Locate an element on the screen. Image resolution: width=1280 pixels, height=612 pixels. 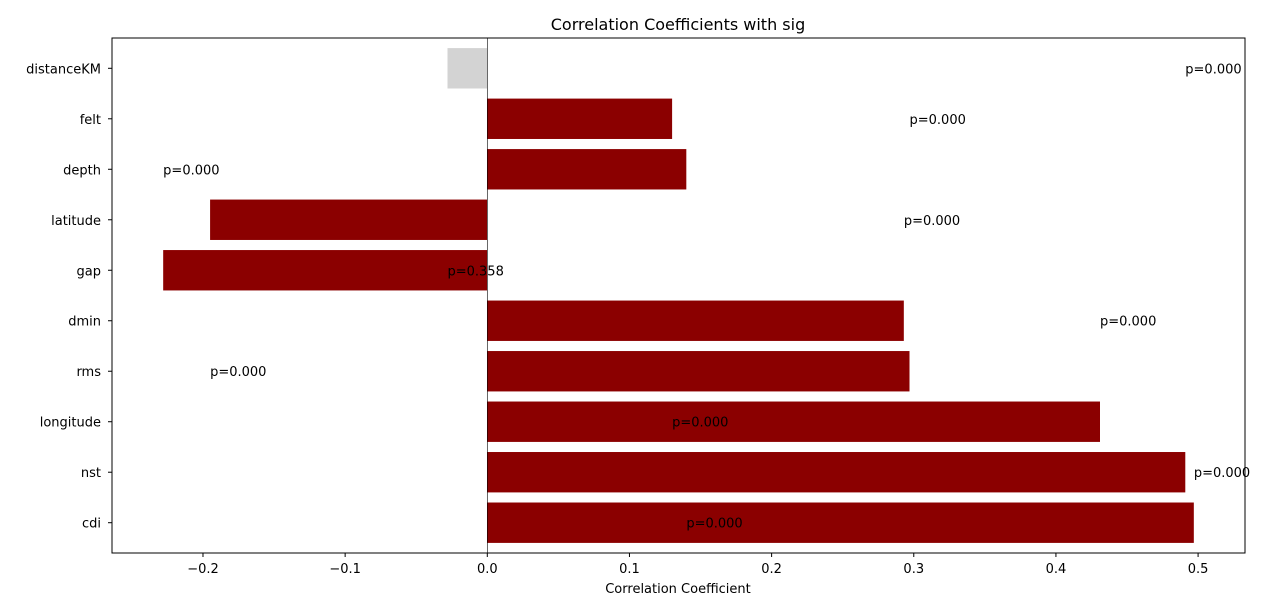
y-tick-label-gap: gap is located at coordinates (89, 271).